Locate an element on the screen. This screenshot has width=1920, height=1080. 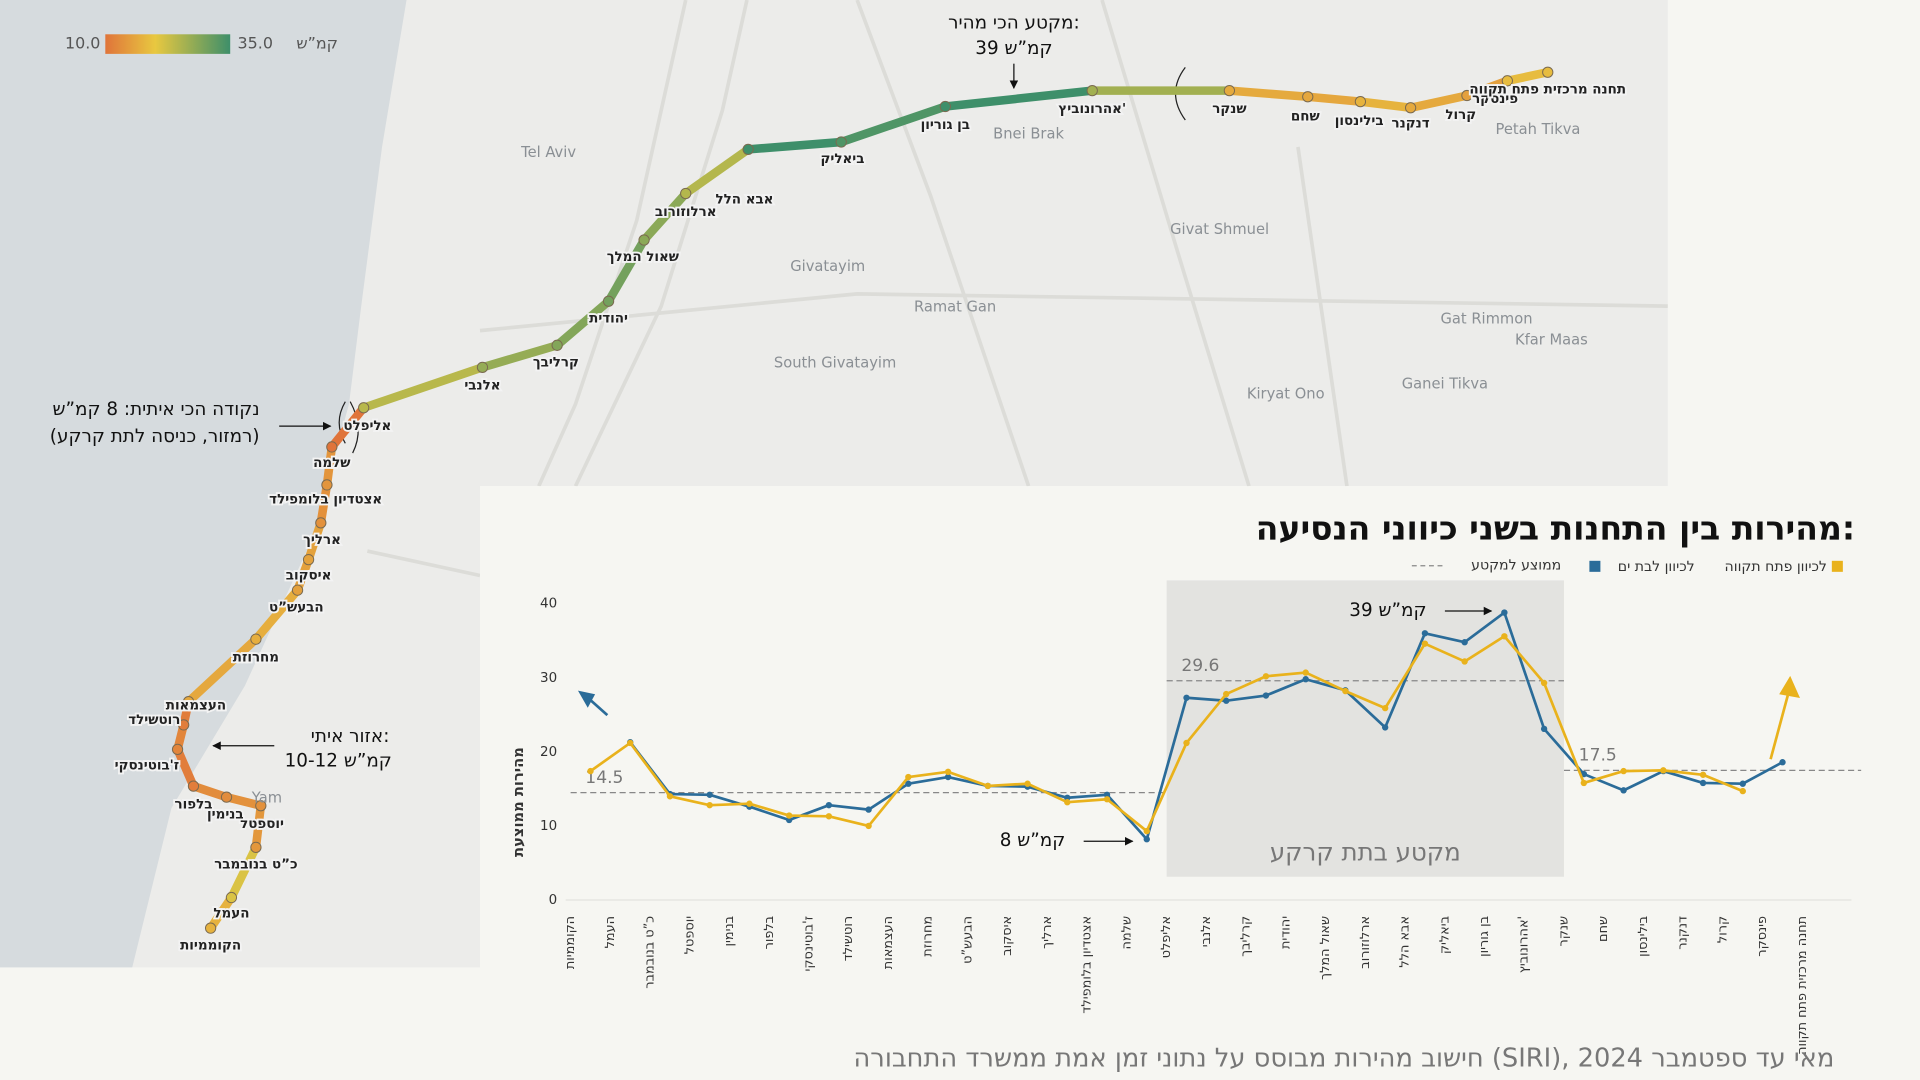
x-tick-label: בן גוריון is located at coordinates (1484, 936).